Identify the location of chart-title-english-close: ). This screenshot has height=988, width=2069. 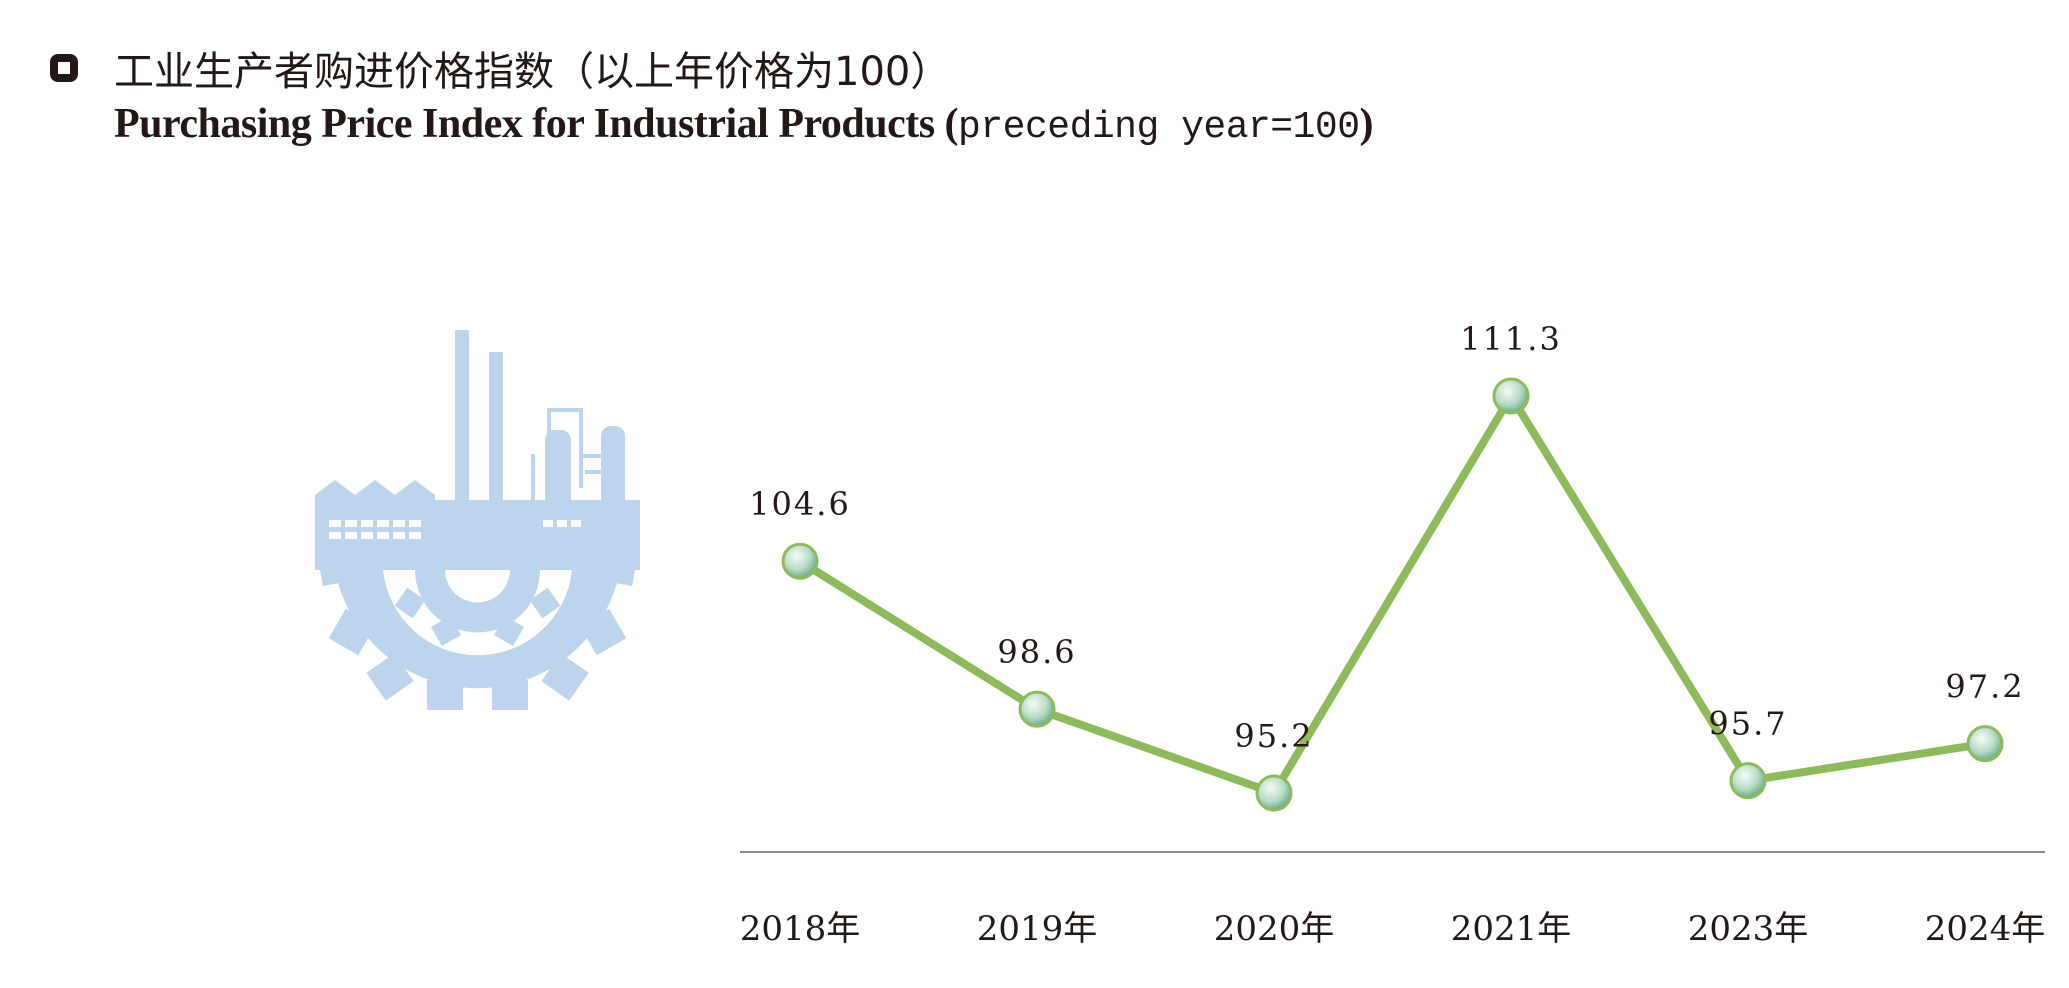
(1366, 124).